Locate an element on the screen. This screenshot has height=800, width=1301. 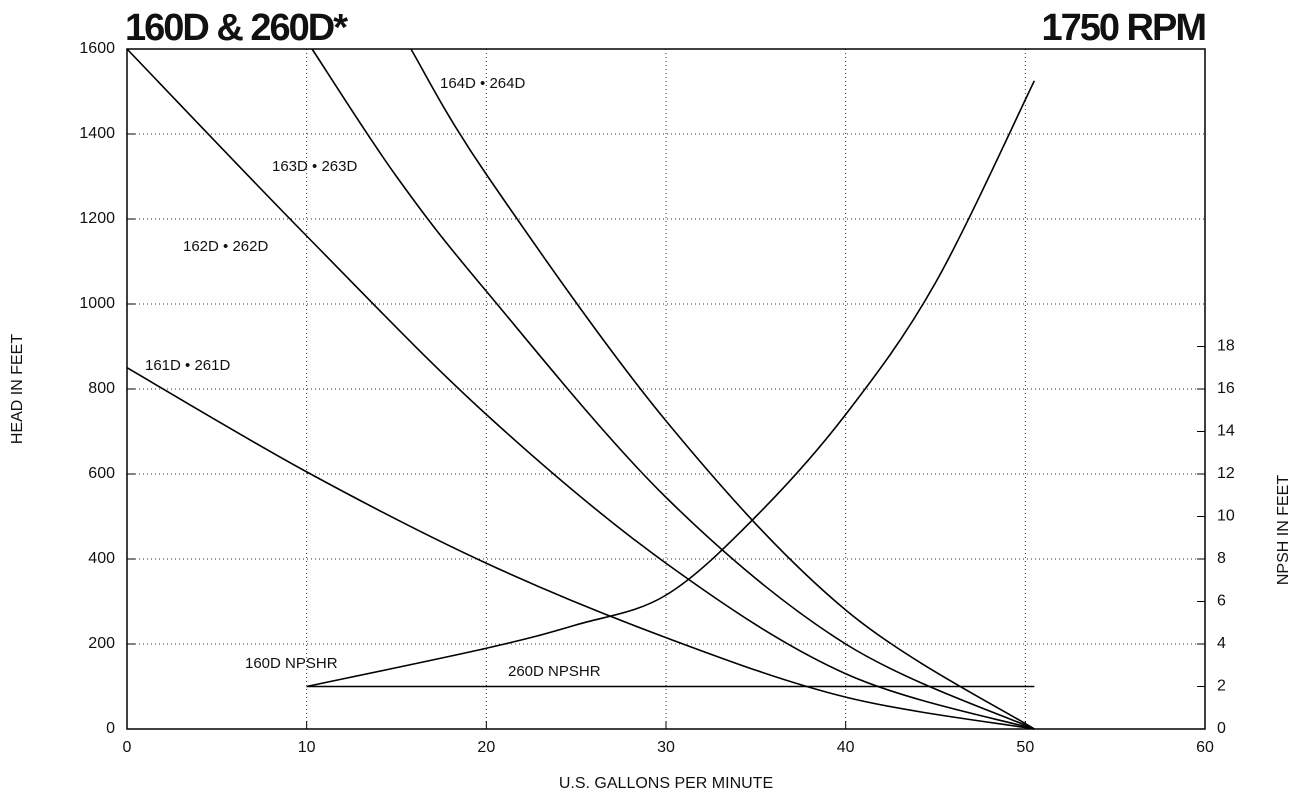
y-tick-label: 0 is located at coordinates (110, 728).